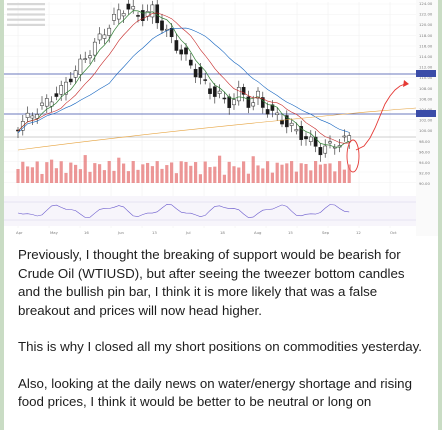  I want to click on price-tick-label: 94.00, so click(424, 162).